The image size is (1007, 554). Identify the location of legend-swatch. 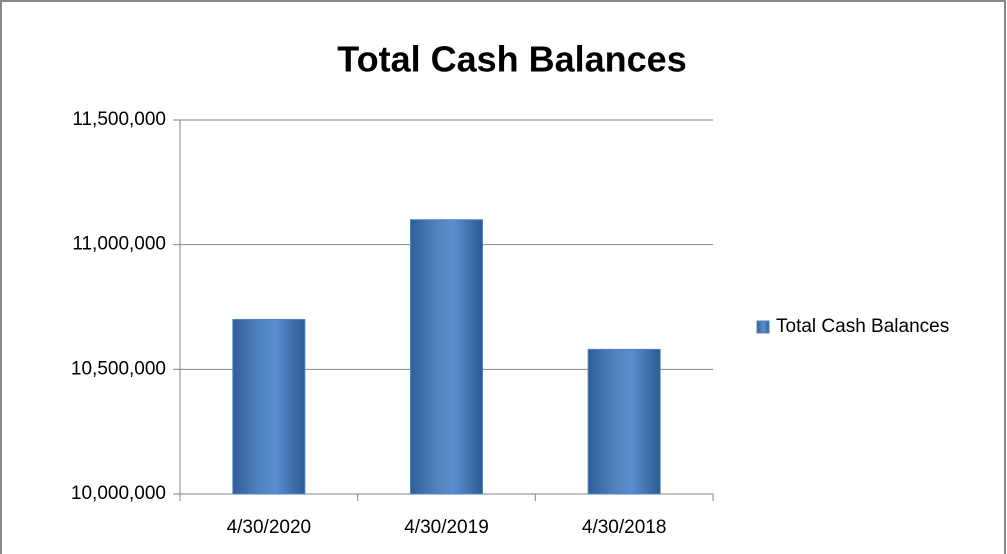
(763, 327).